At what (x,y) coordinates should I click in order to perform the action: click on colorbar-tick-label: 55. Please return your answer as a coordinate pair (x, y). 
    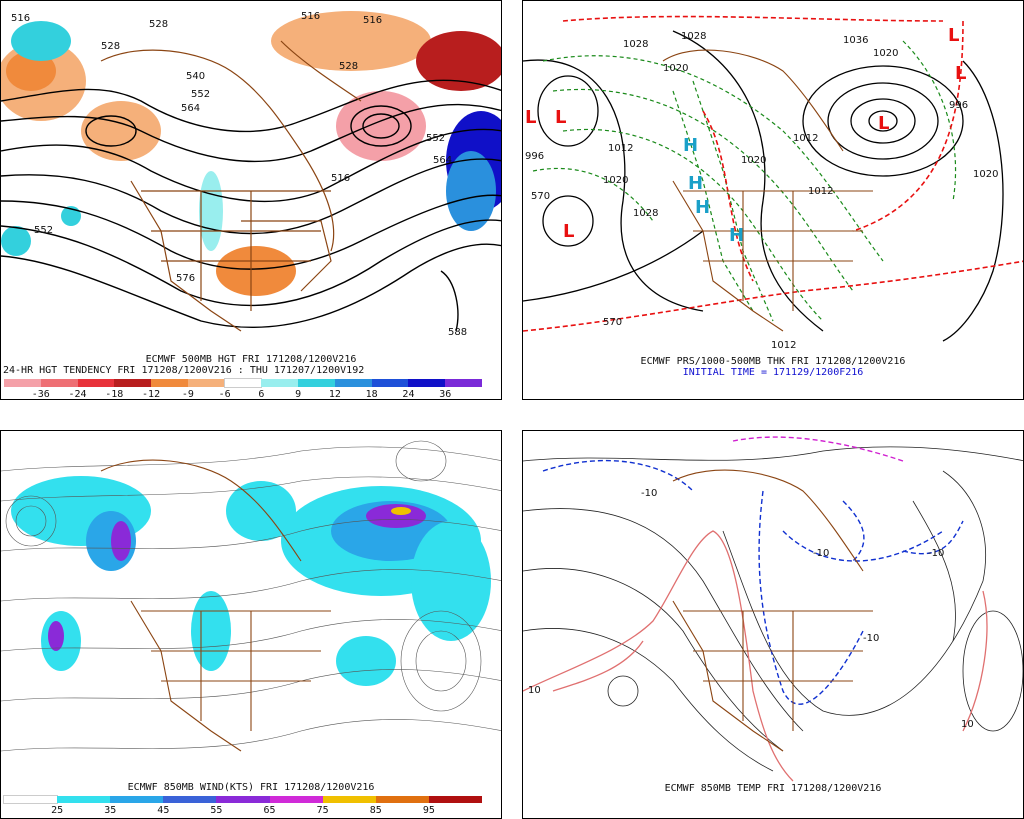
    Looking at the image, I should click on (216, 810).